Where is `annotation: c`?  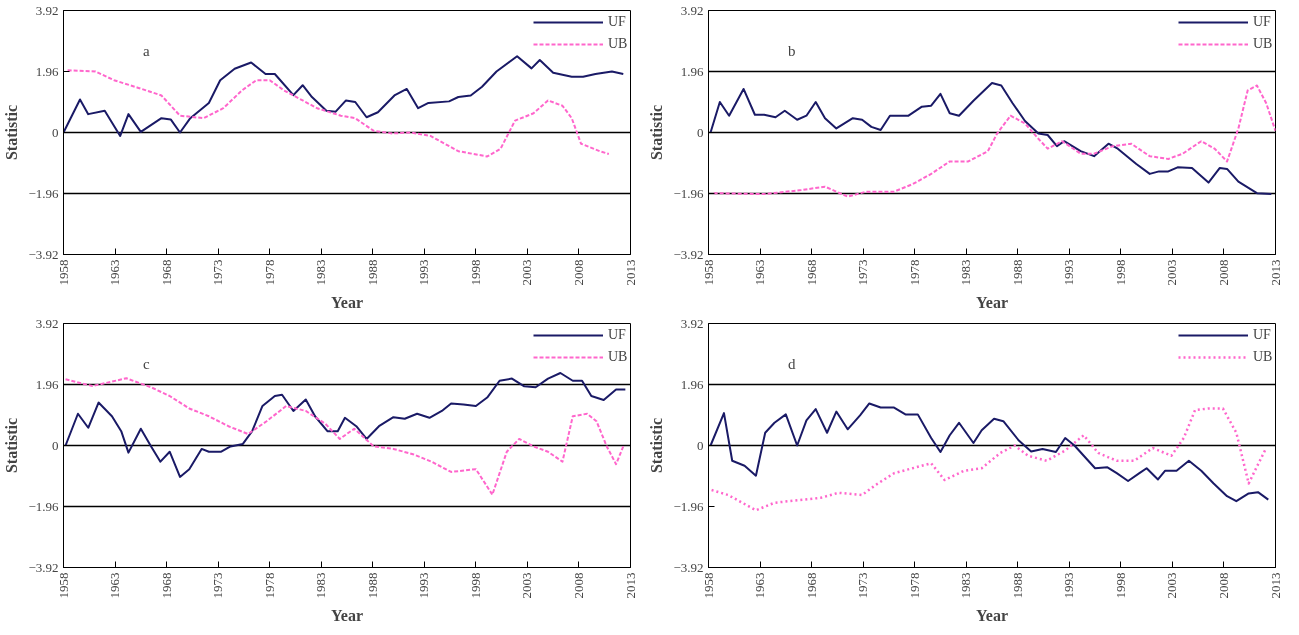 annotation: c is located at coordinates (146, 364).